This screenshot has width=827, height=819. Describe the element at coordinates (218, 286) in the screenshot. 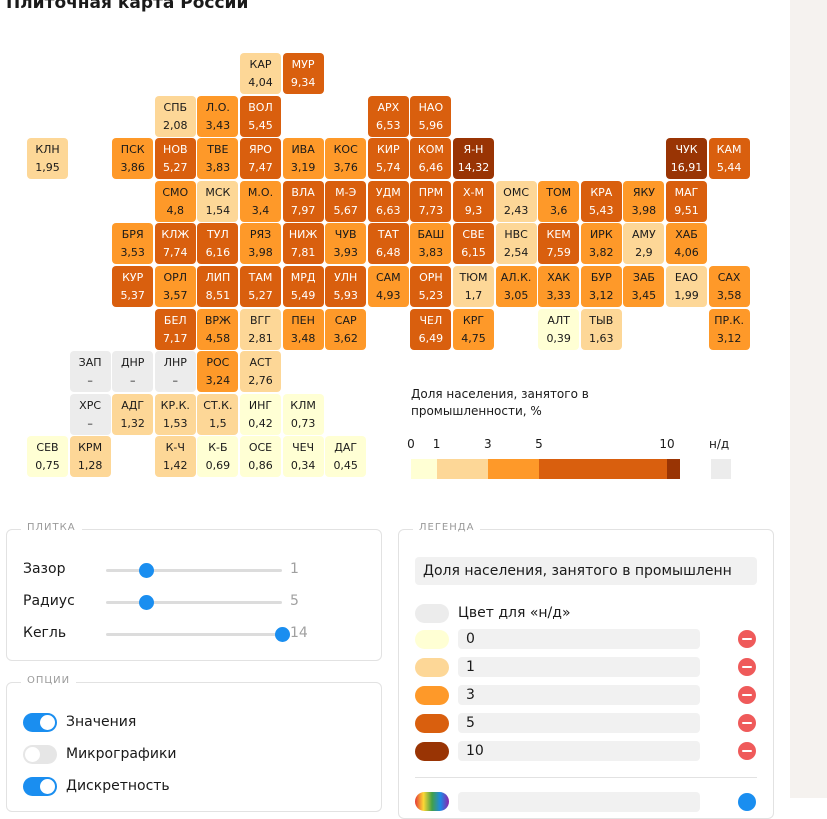

I see `region-tile: ЛИП 8,51` at that location.